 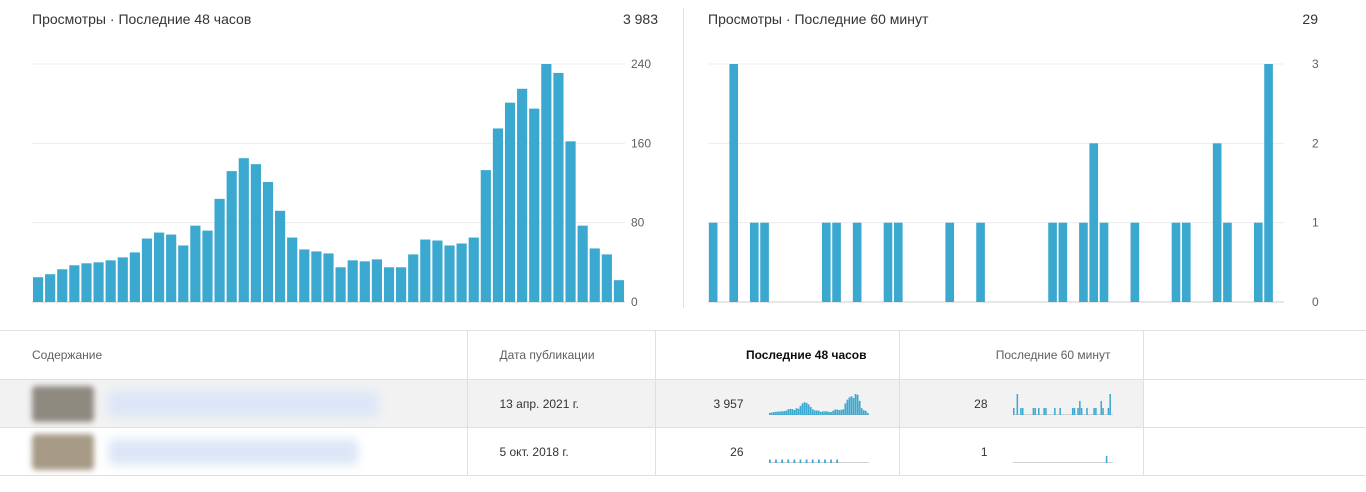 I want to click on table-row: 5 окт. 2018 г. 26 1, so click(x=683, y=451).